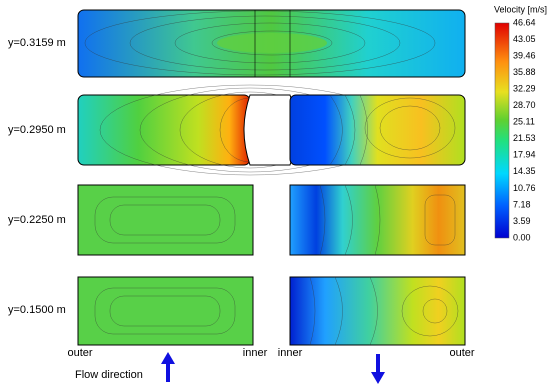  What do you see at coordinates (524, 122) in the screenshot?
I see `colorbar-tick-label: 25.11` at bounding box center [524, 122].